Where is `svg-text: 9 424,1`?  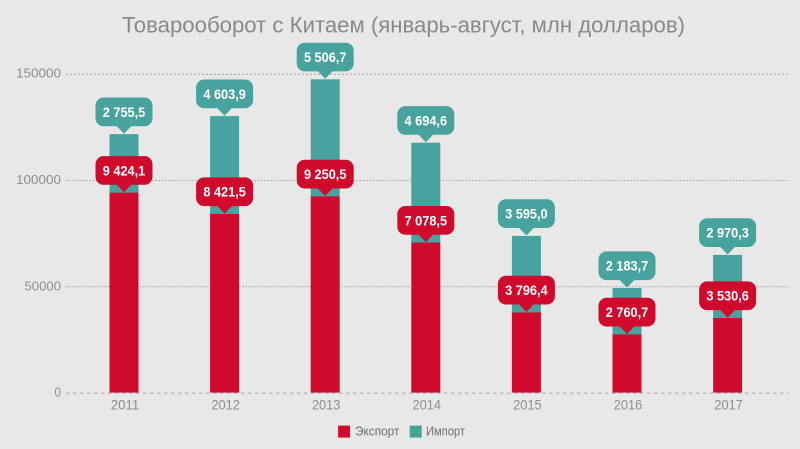 svg-text: 9 424,1 is located at coordinates (124, 170).